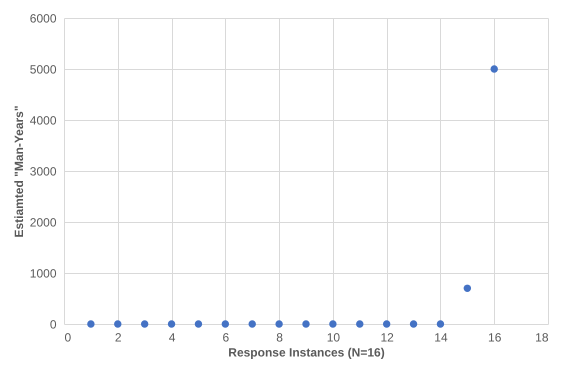 This screenshot has height=378, width=582. I want to click on x-tick-label: 8, so click(280, 337).